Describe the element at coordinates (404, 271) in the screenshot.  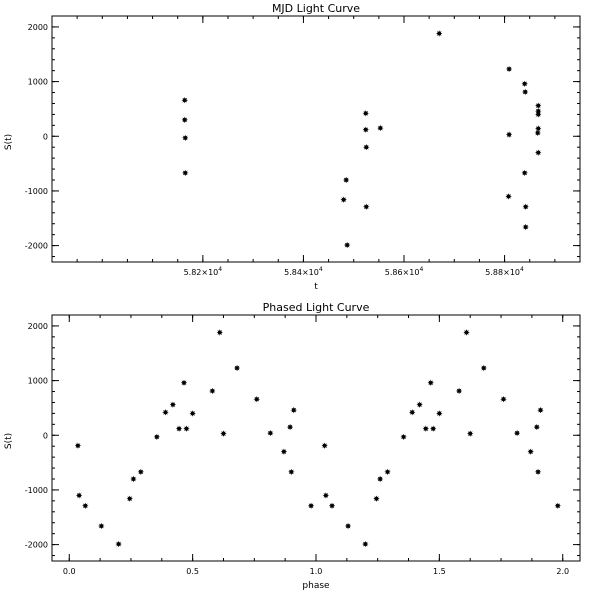
I see `x-tick-label: 5.86×10⁴` at that location.